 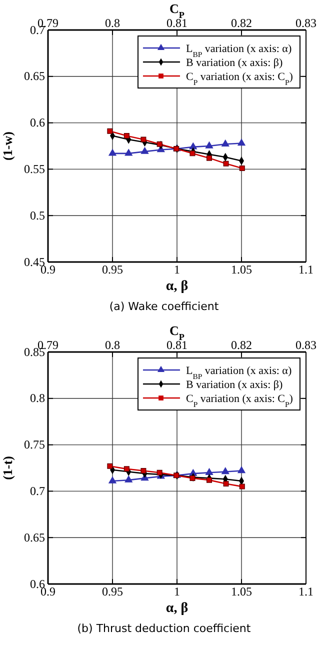 I want to click on text: (b) Thrust deduction coefficient, so click(x=164, y=628).